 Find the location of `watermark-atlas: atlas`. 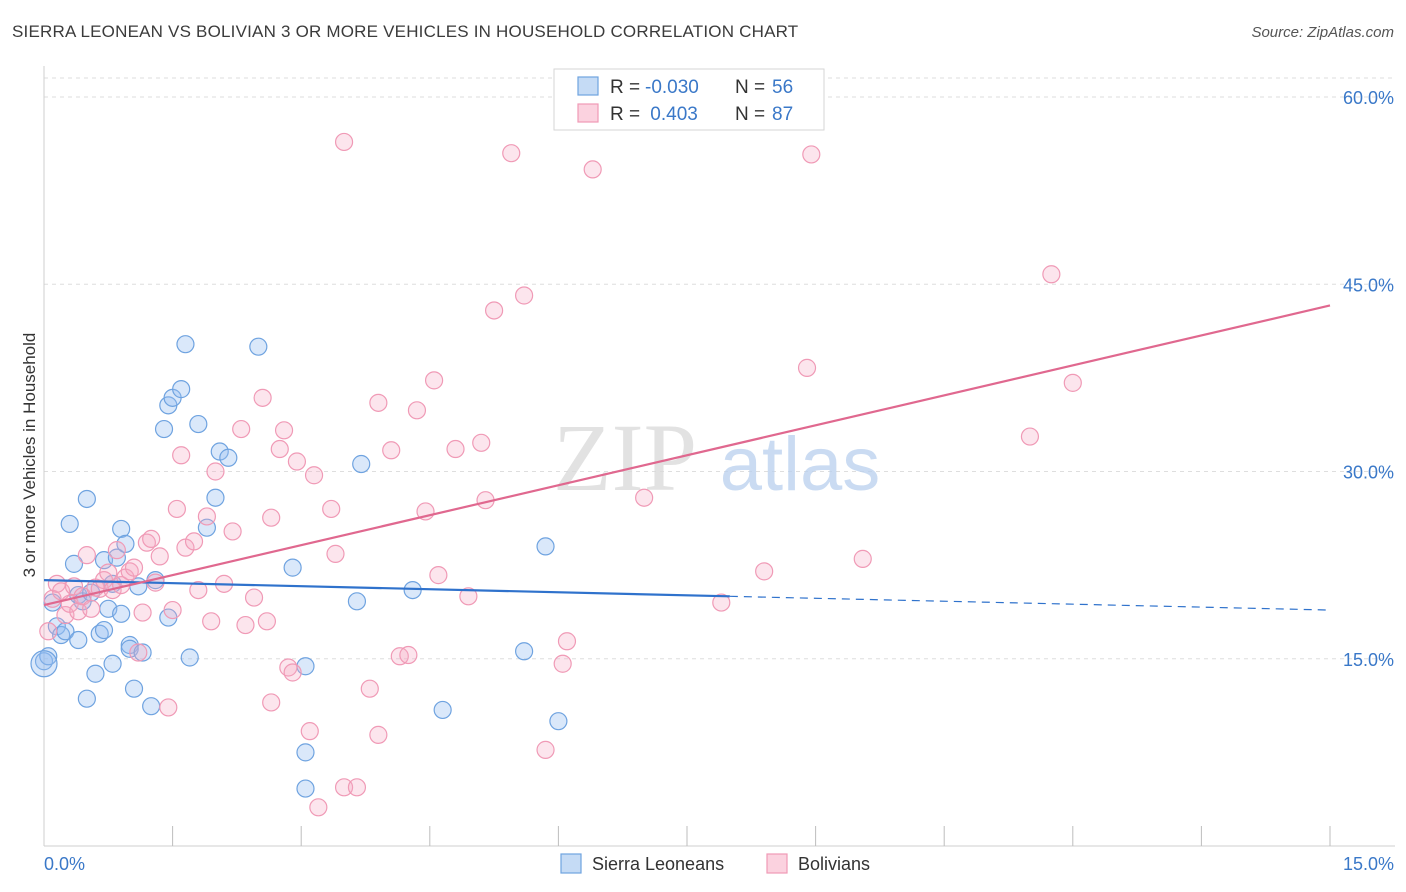

watermark-atlas: atlas is located at coordinates (800, 464).